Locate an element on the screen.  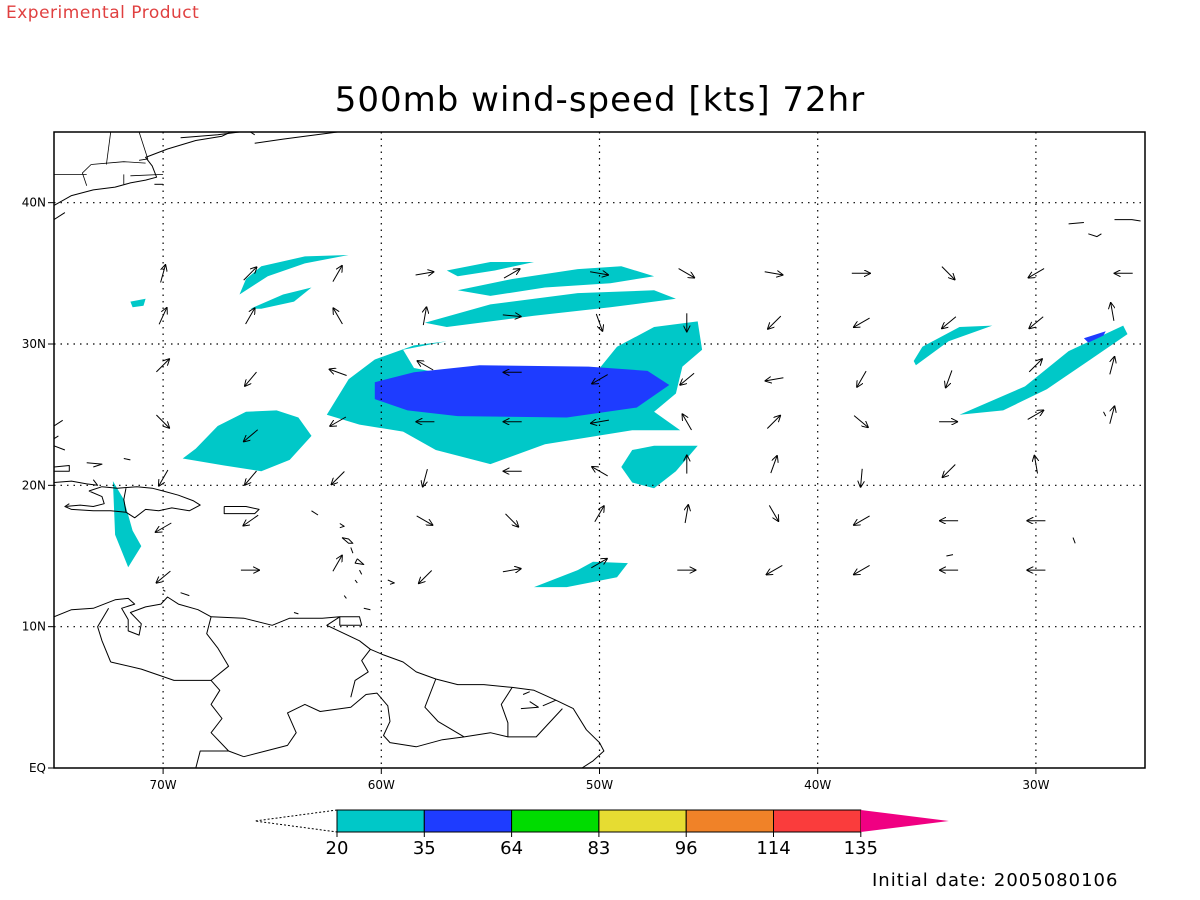
colorbar: 20 35 64 83 96 114 135 is located at coordinates (601, 834).